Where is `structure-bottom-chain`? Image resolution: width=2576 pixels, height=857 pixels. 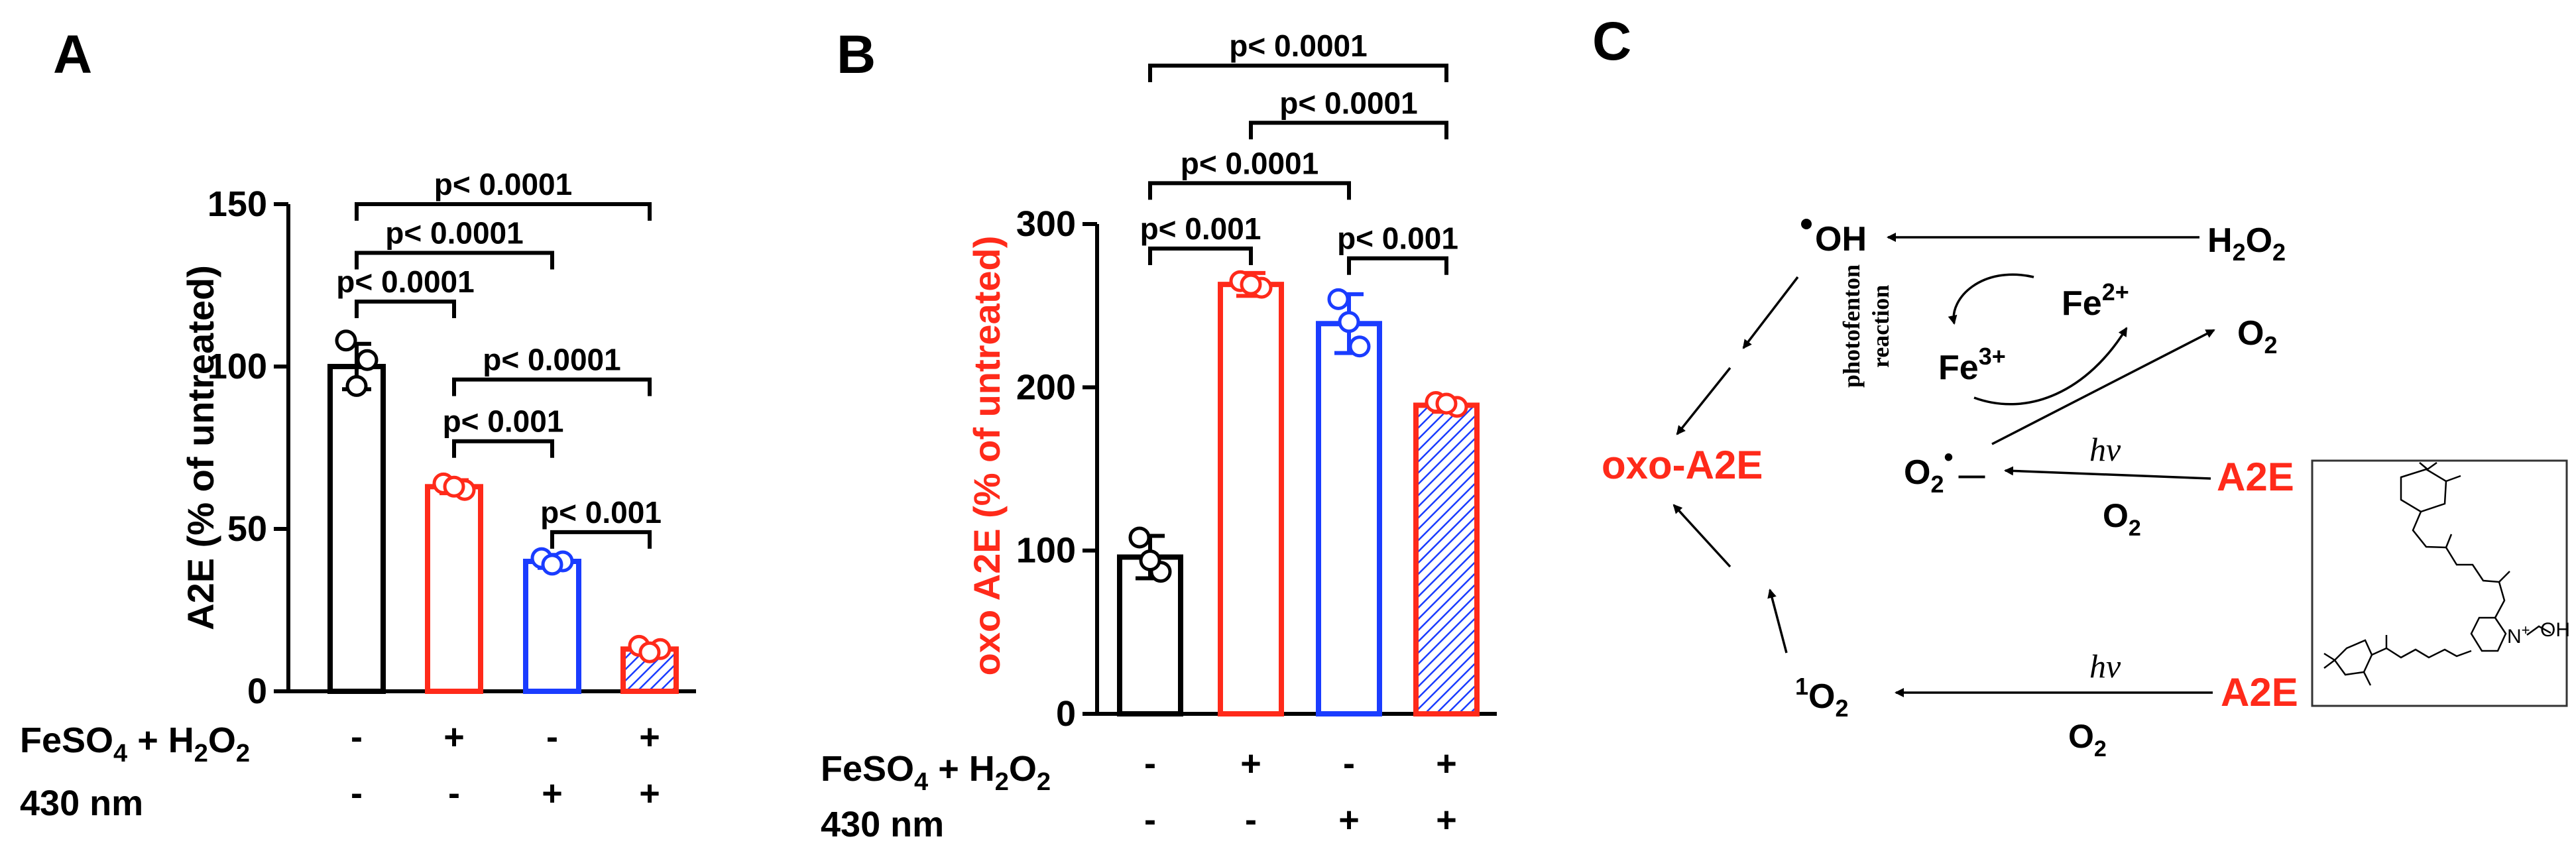
structure-bottom-chain is located at coordinates (2422, 653).